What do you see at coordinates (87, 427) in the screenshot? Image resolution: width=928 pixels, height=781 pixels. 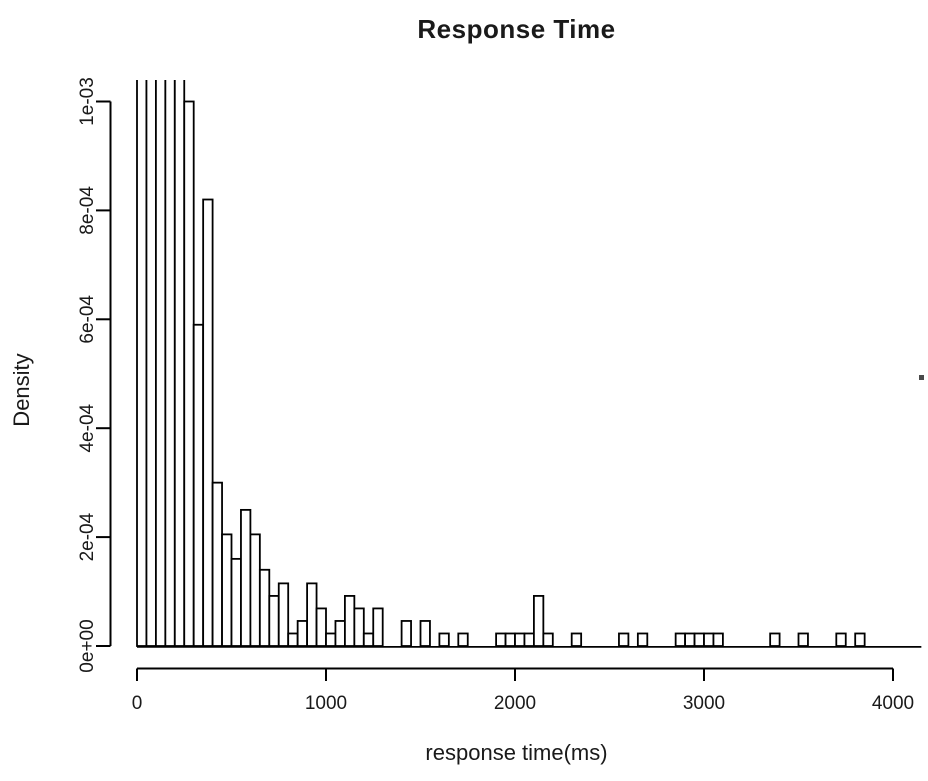 I see `y-tick-label: 4e-04` at bounding box center [87, 427].